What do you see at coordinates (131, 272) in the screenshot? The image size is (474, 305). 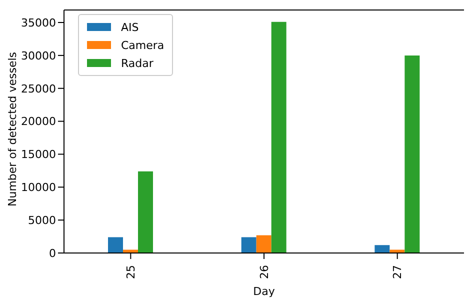 I see `x-tick-label: 25` at bounding box center [131, 272].